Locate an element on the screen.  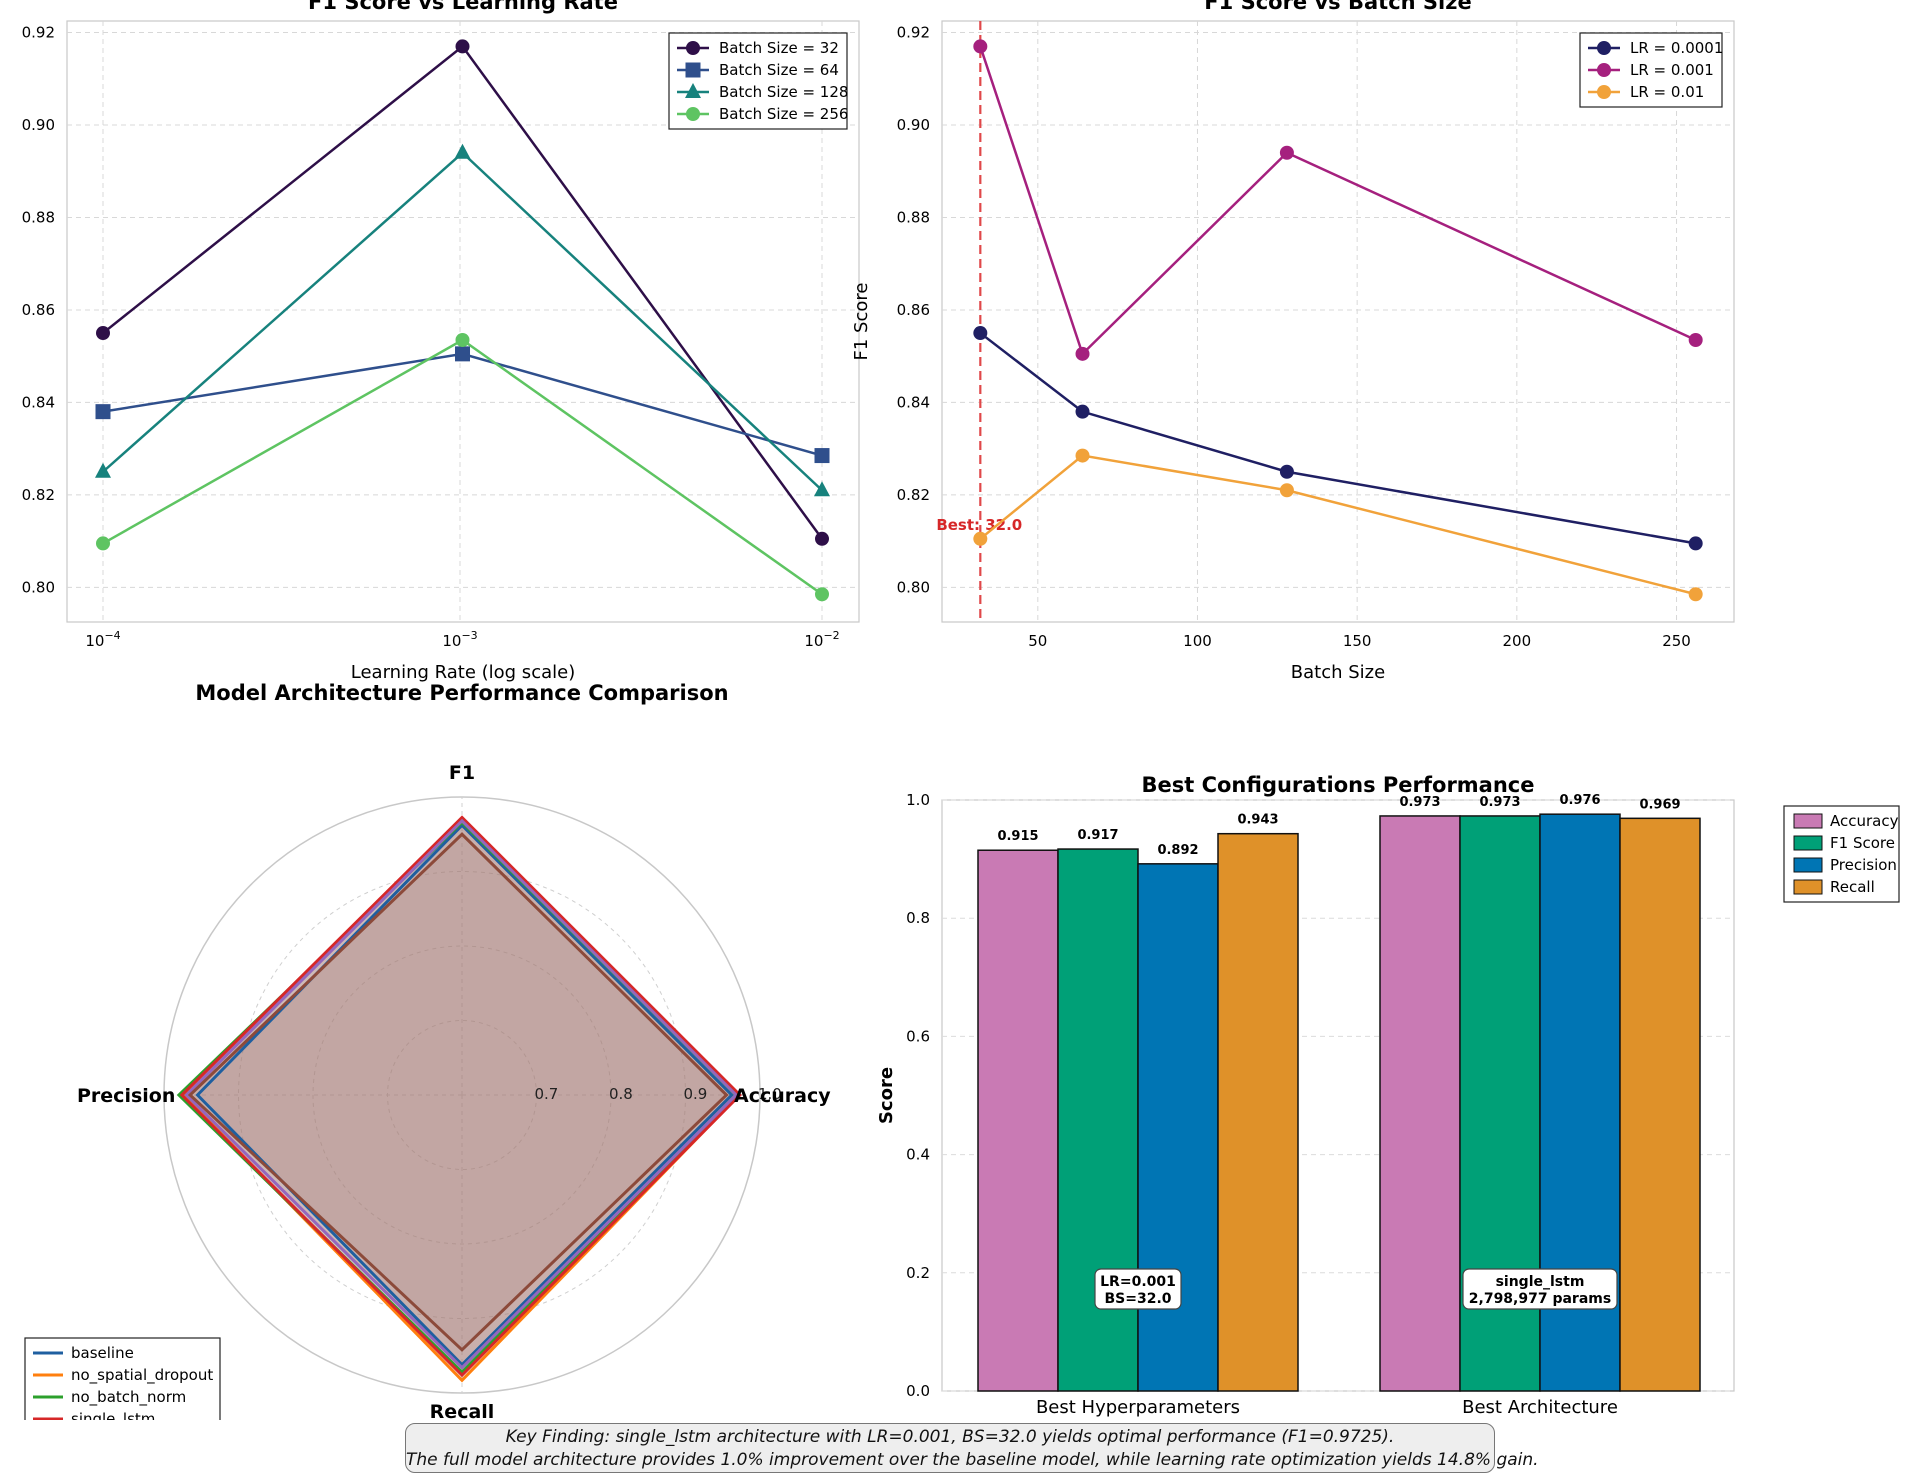
x-tick-label: 250 is located at coordinates (1676, 641).